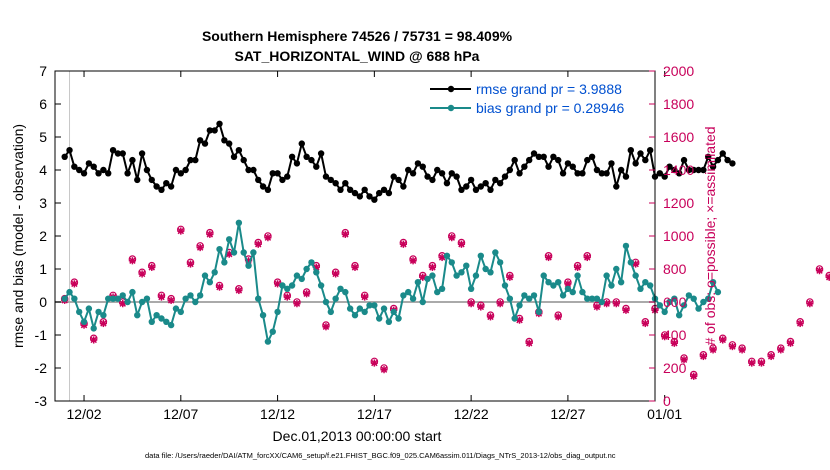  What do you see at coordinates (471, 414) in the screenshot?
I see `x-tick-label: 12/22` at bounding box center [471, 414].